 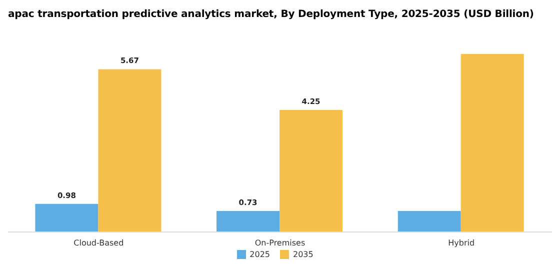 What do you see at coordinates (303, 254) in the screenshot?
I see `legend-label: 2035` at bounding box center [303, 254].